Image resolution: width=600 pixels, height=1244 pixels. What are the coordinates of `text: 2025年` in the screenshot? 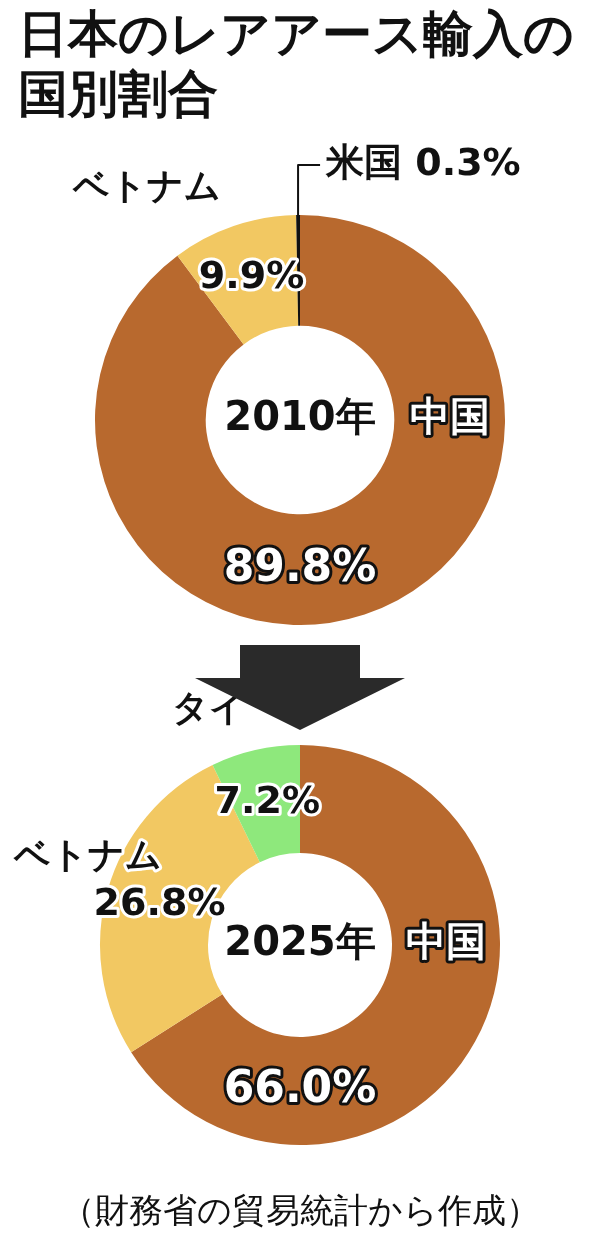 It's located at (300, 941).